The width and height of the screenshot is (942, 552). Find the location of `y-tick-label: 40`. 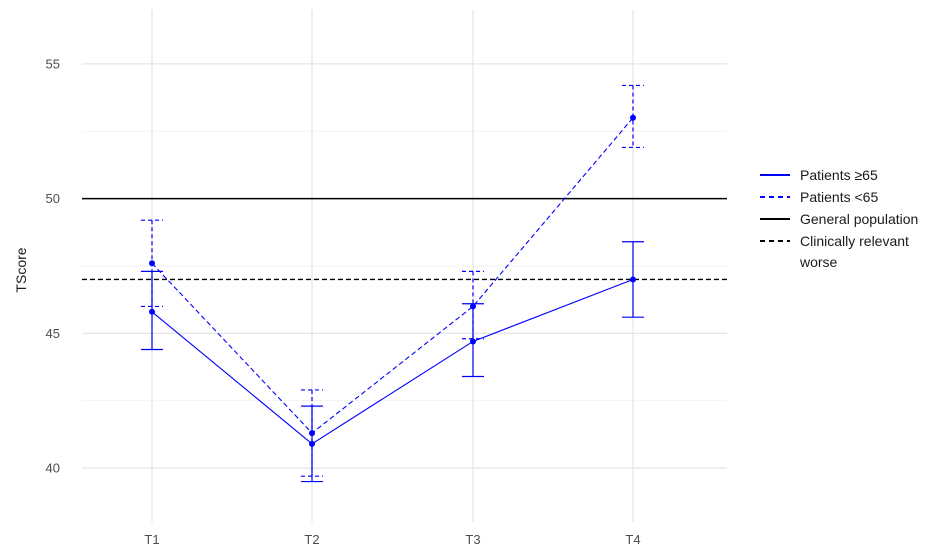

y-tick-label: 40 is located at coordinates (53, 468).